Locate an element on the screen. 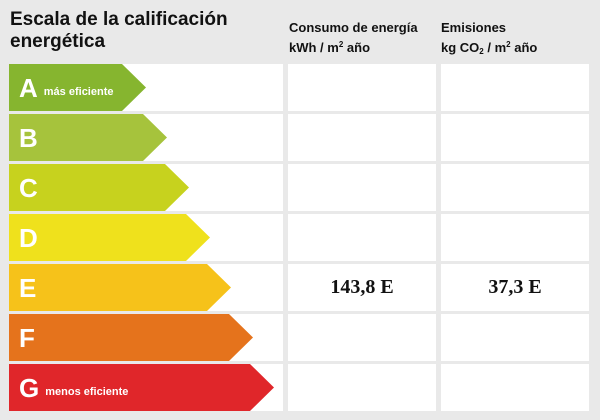 Image resolution: width=600 pixels, height=420 pixels. rating-label-box: F is located at coordinates (146, 337).